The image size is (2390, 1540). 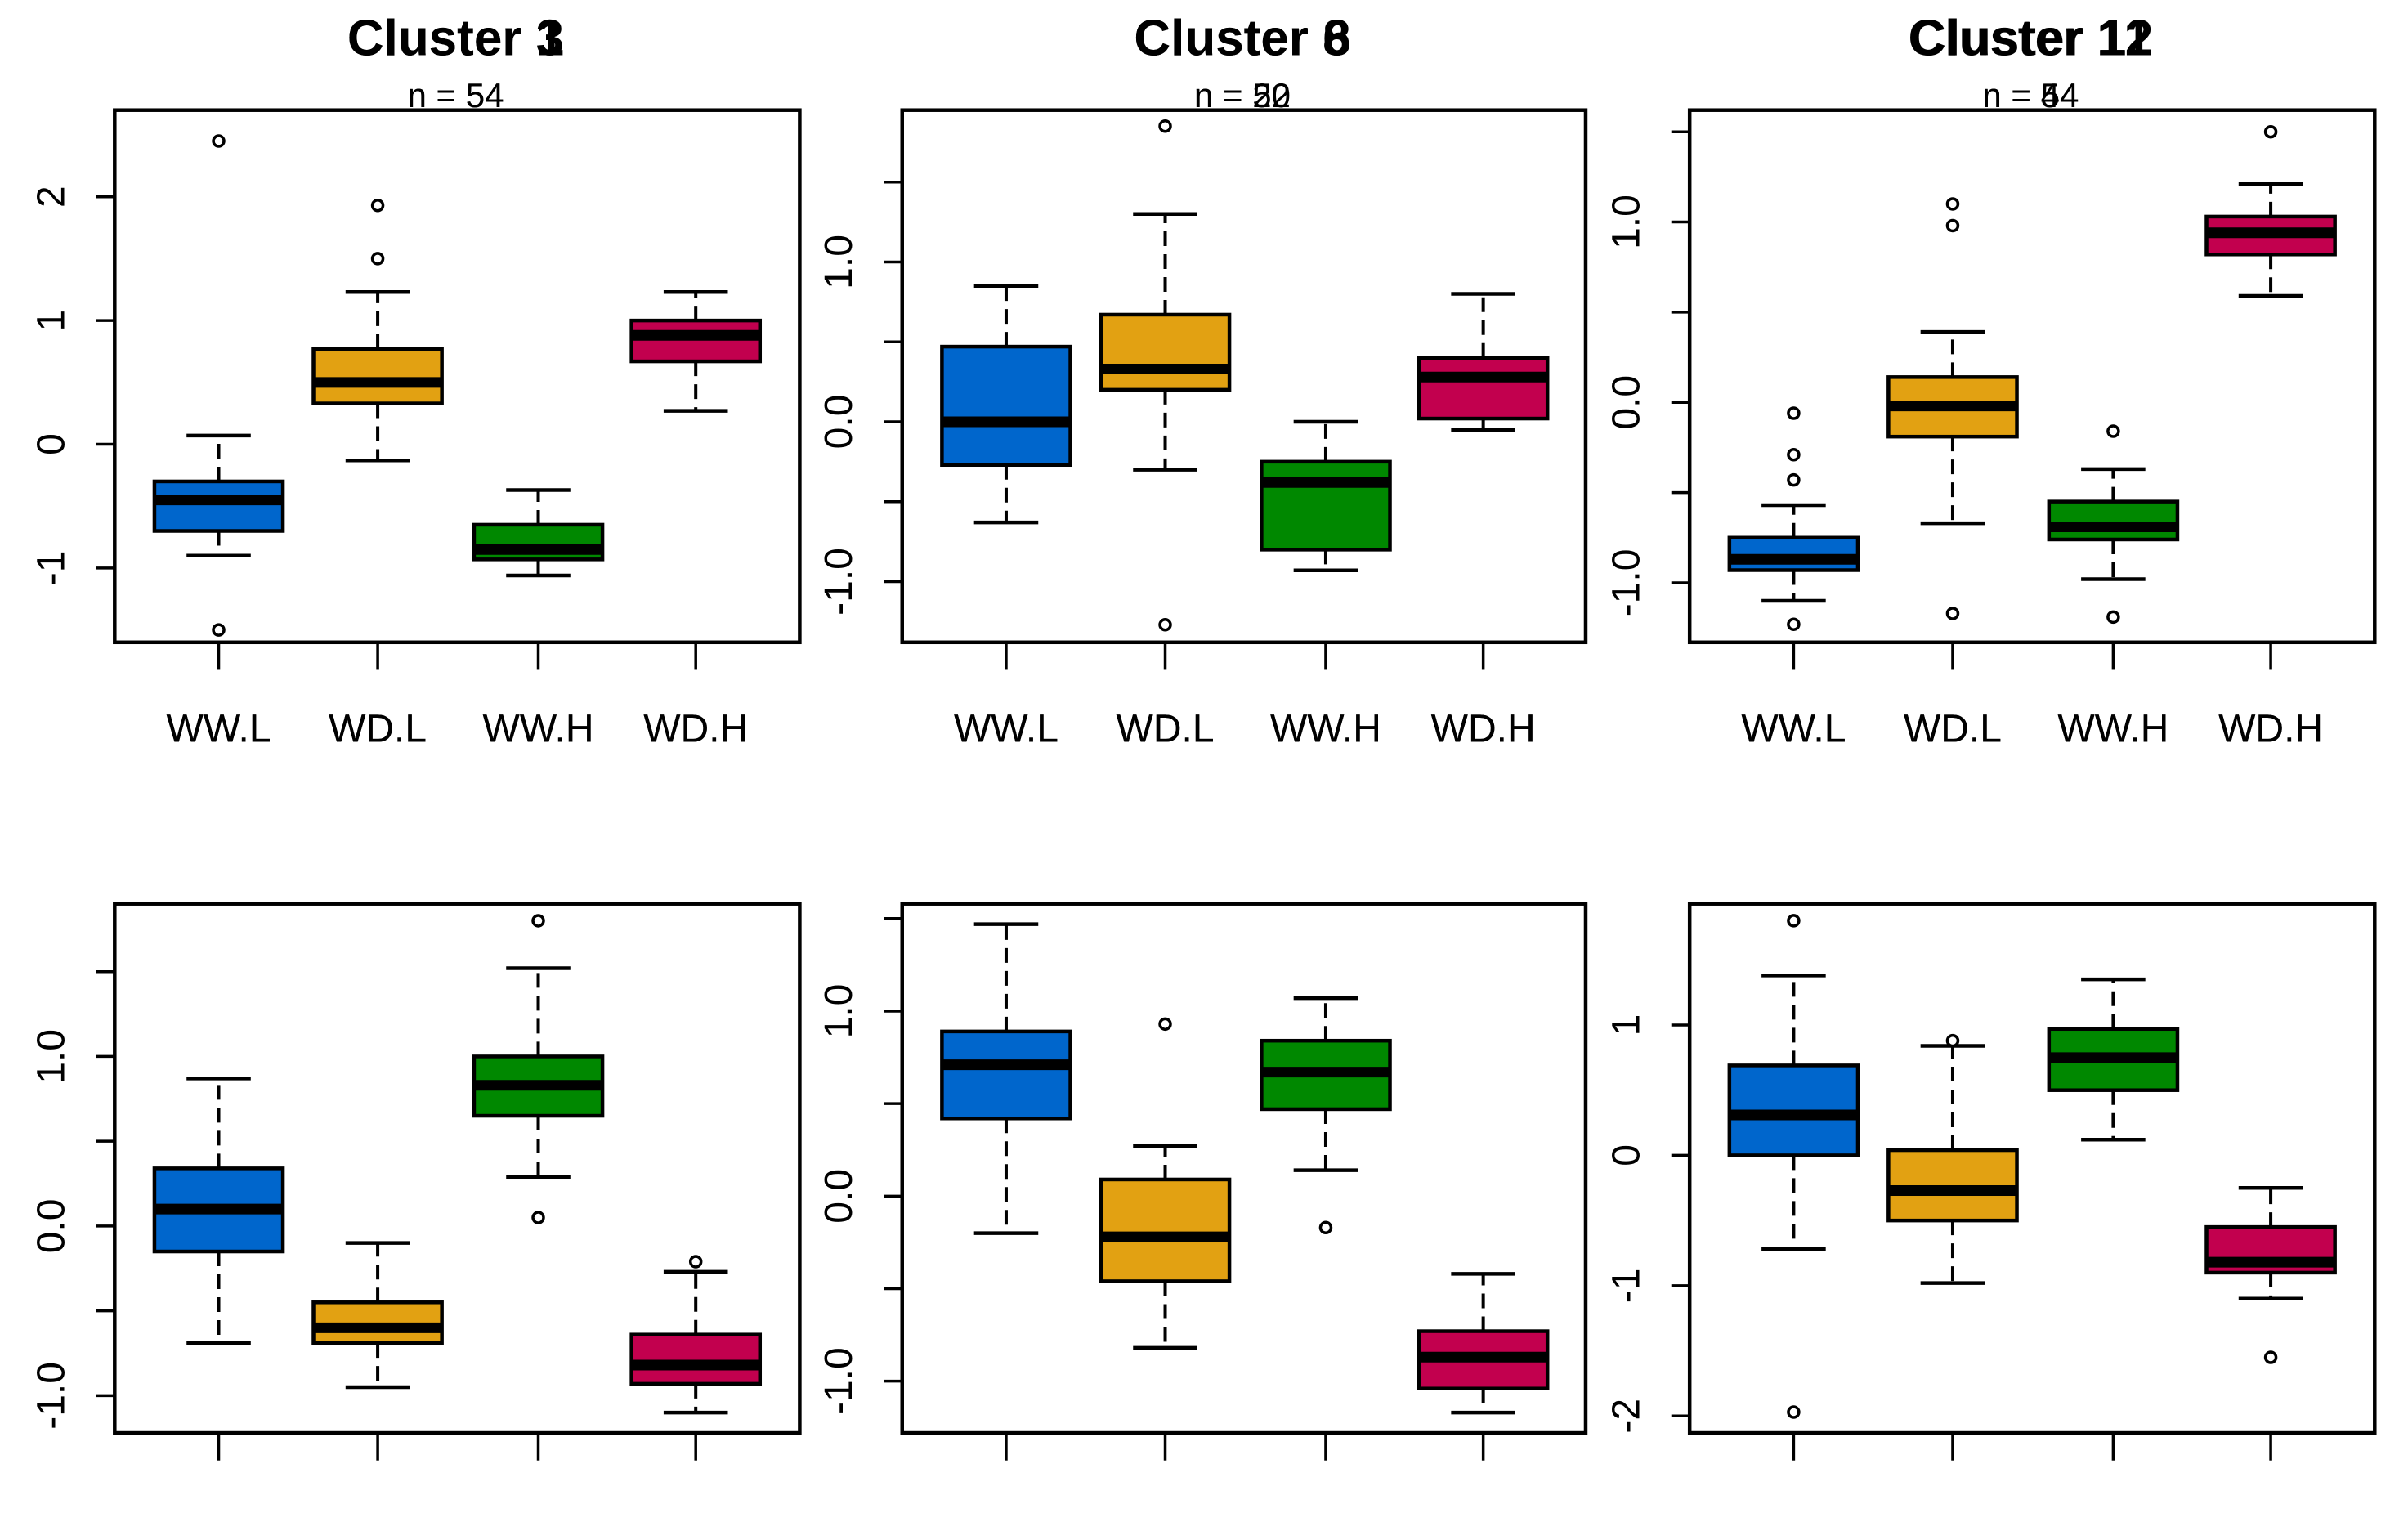 I want to click on chart-title: Cluster 3, so click(x=456, y=38).